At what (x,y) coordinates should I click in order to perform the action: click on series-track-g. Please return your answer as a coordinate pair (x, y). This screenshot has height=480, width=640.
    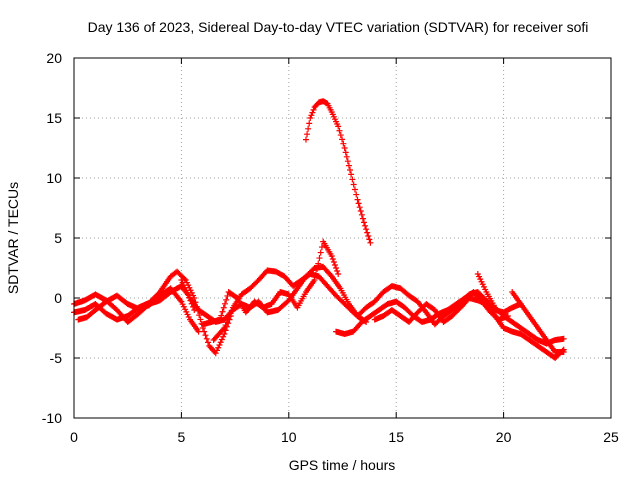
    Looking at the image, I should click on (338, 172).